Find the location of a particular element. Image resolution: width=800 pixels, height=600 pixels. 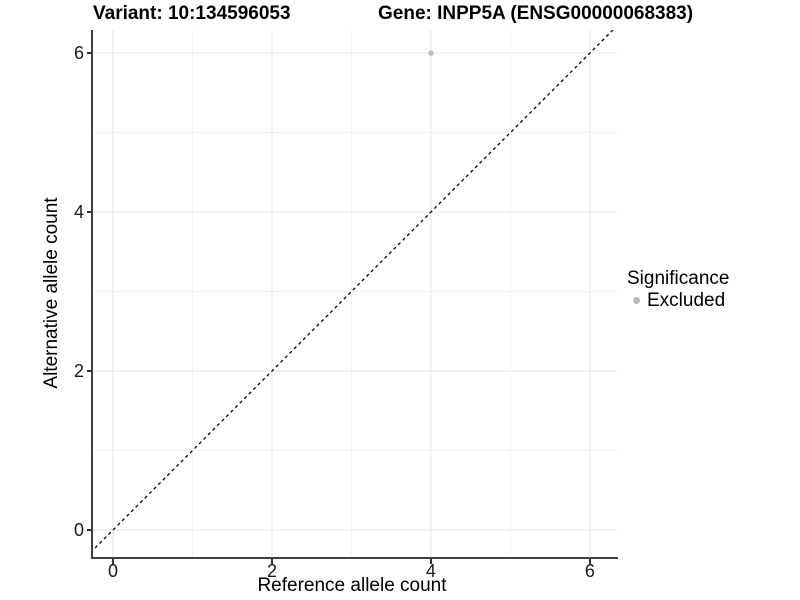

x-axis-title: Reference allele count is located at coordinates (352, 585).